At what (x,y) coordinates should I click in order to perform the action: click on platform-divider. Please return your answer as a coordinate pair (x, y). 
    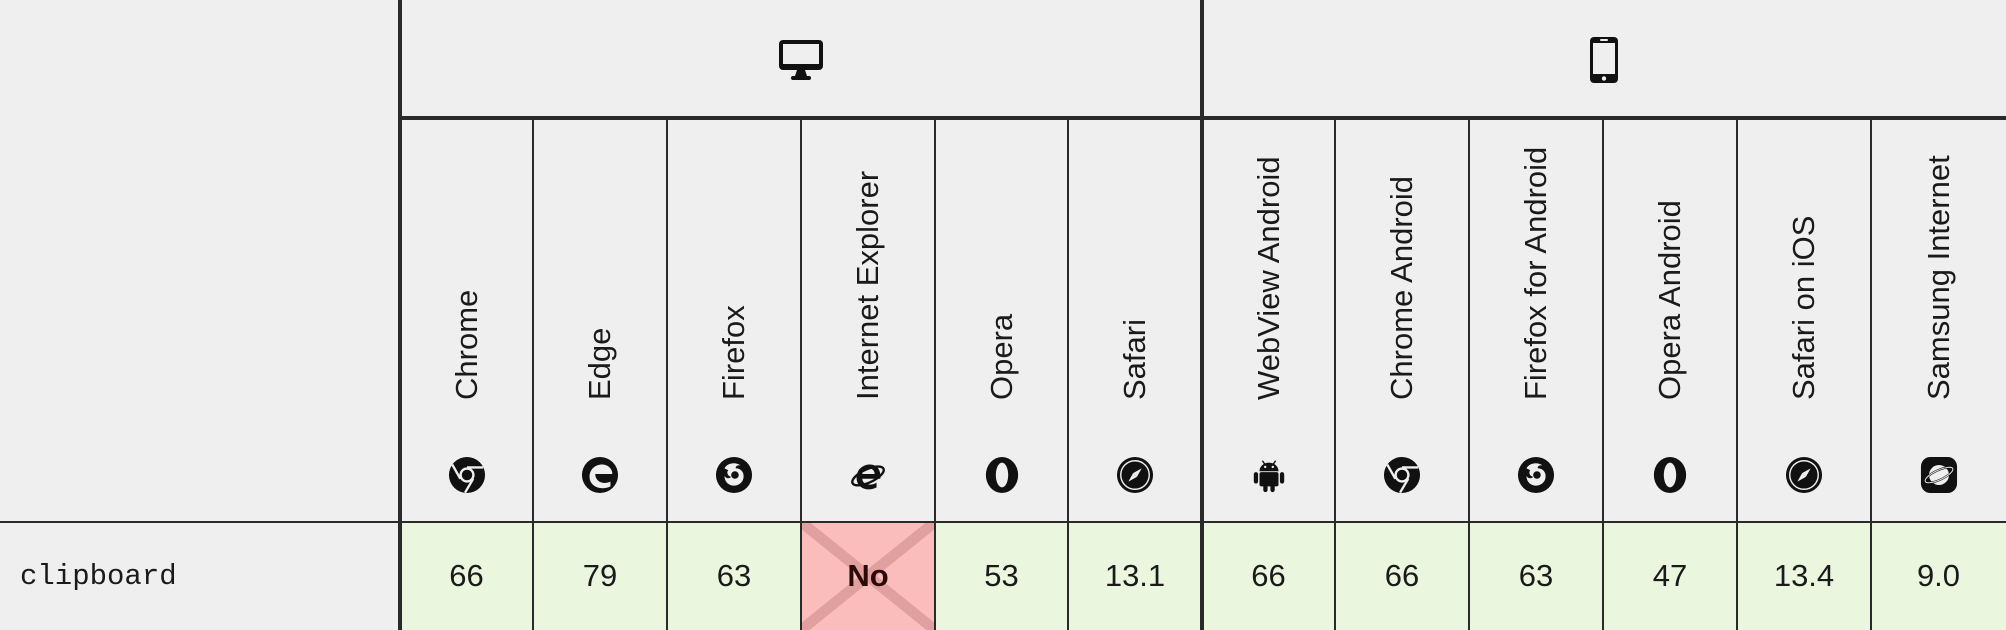
    Looking at the image, I should click on (1202, 315).